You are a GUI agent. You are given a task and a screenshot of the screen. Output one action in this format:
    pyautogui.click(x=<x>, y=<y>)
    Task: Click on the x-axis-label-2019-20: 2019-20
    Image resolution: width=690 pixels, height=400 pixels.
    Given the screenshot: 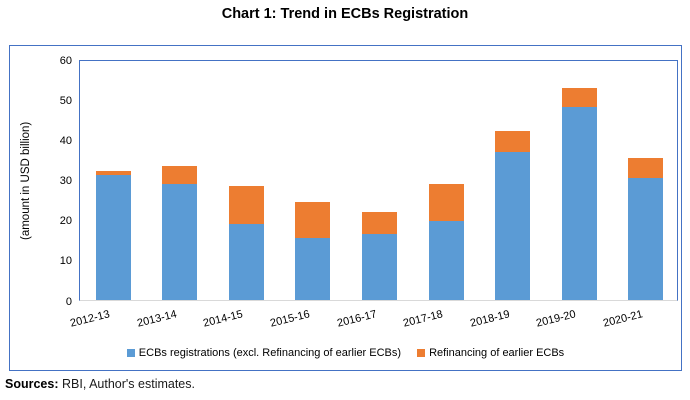 What is the action you would take?
    pyautogui.click(x=556, y=319)
    